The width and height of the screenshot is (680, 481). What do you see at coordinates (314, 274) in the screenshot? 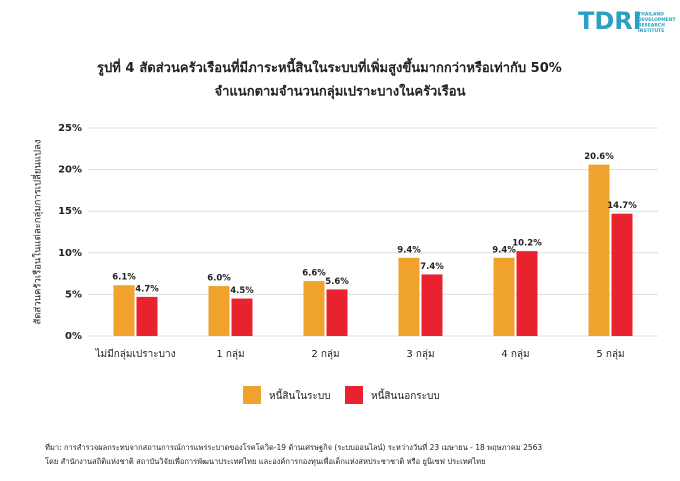
I see `value-label: 6.6%` at bounding box center [314, 274].